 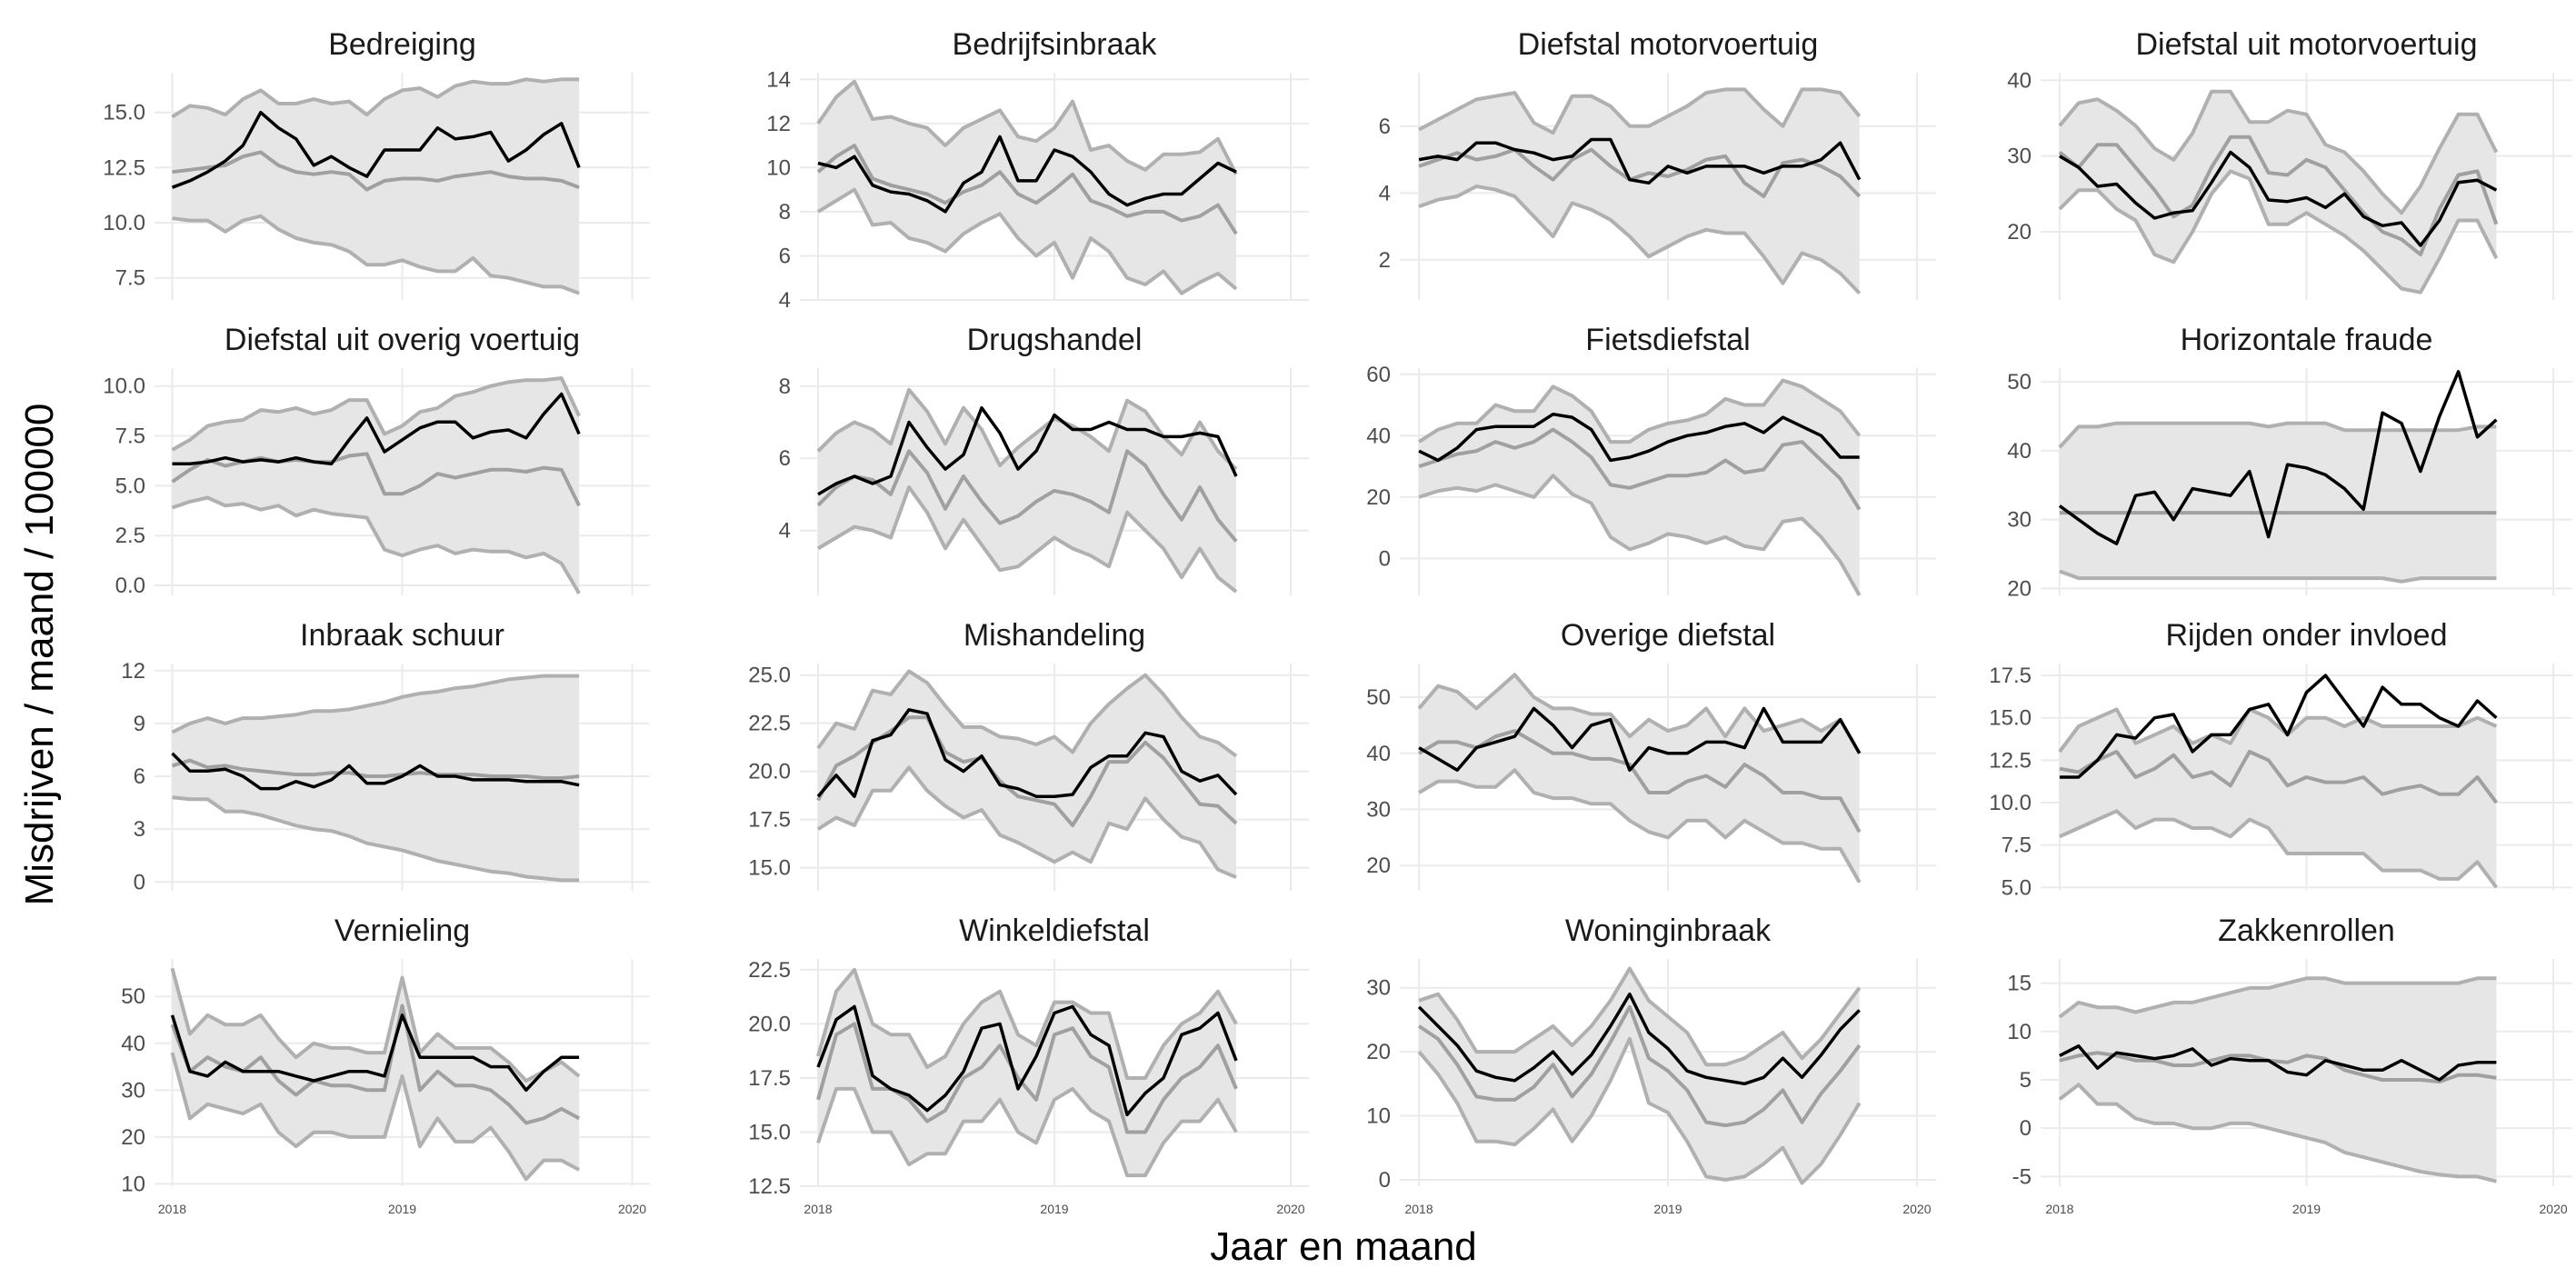 What do you see at coordinates (2307, 635) in the screenshot?
I see `panel-title: Rijden onder invloed` at bounding box center [2307, 635].